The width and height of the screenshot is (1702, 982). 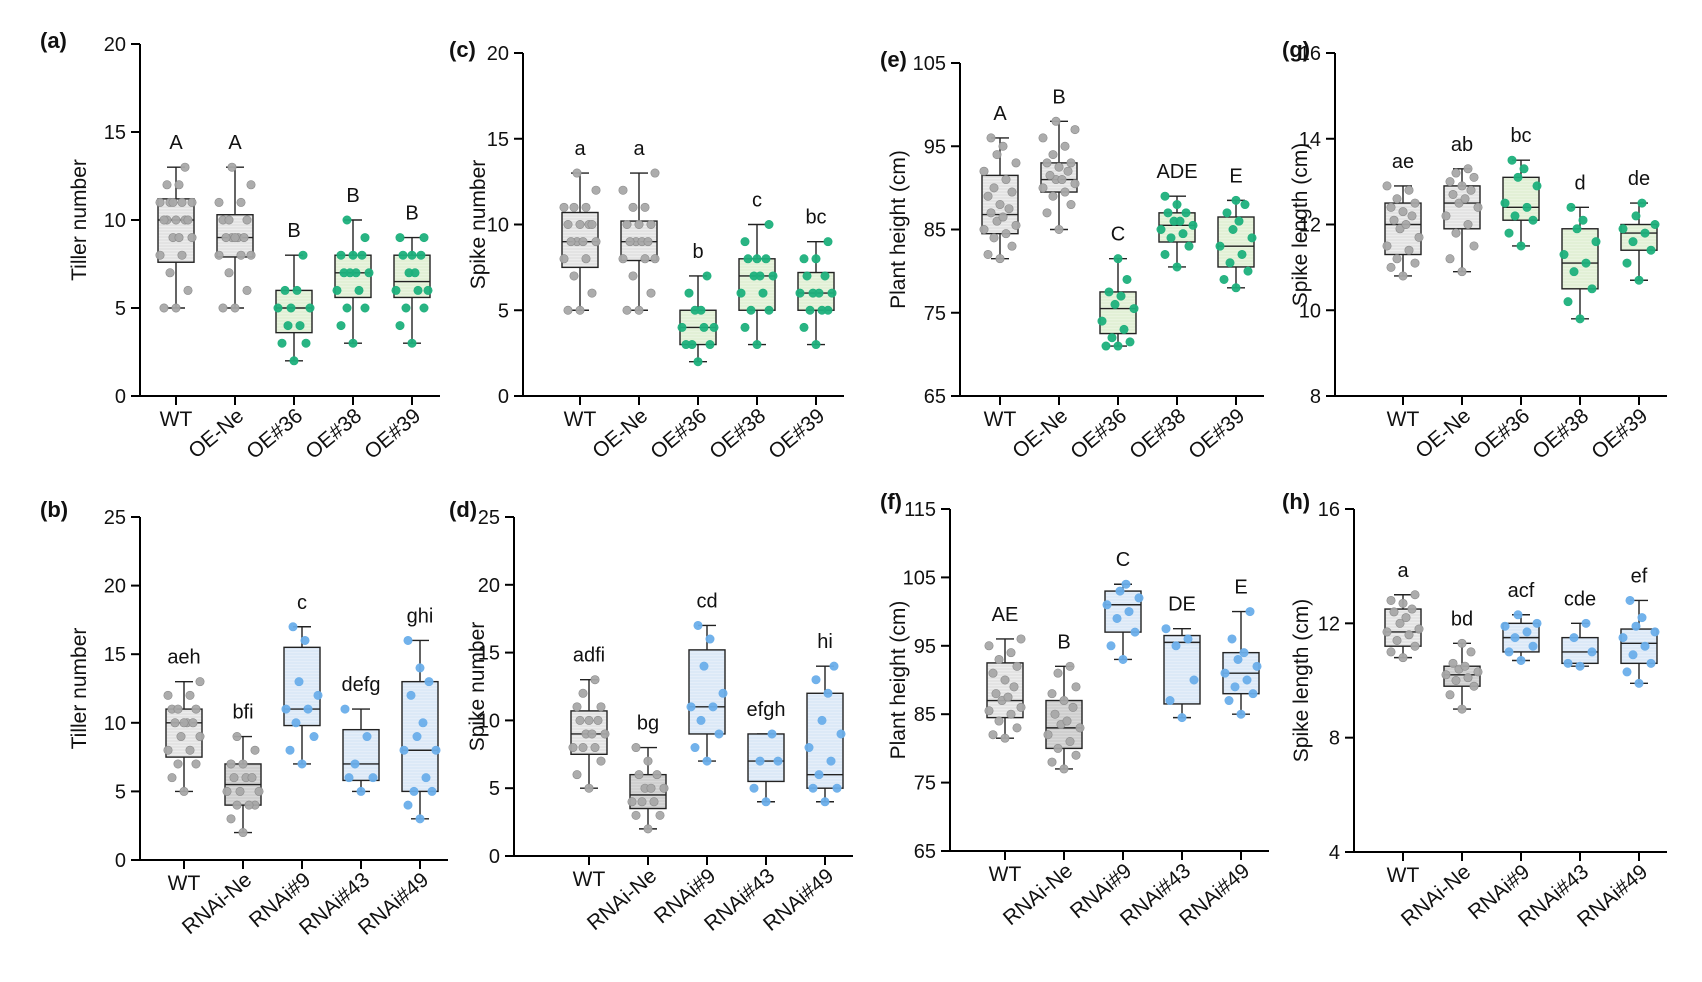 I want to click on significance-letter: c, so click(x=757, y=201).